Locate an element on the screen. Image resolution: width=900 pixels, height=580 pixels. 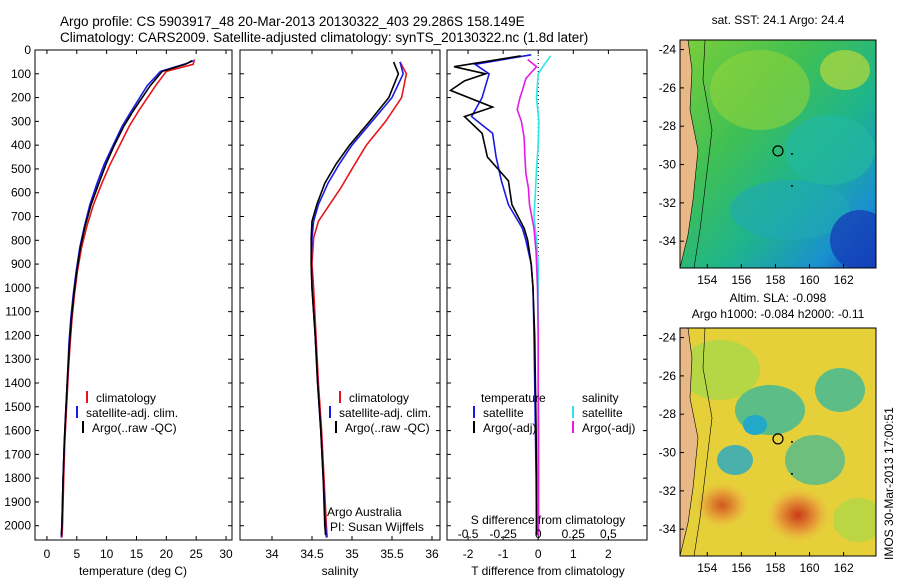
legend-heading-salinity: salinity is located at coordinates (600, 398).